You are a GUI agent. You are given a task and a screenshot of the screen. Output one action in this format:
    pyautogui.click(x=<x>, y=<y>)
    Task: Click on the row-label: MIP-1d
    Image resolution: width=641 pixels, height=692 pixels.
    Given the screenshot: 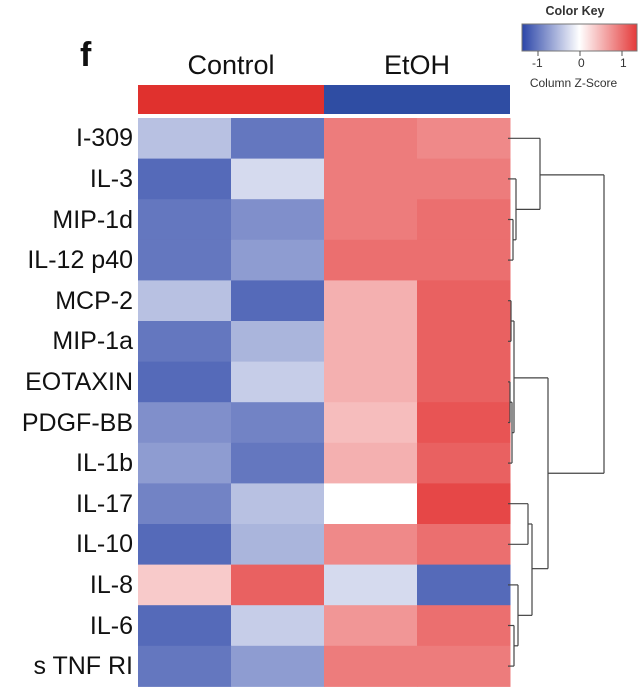 What is the action you would take?
    pyautogui.click(x=92, y=219)
    